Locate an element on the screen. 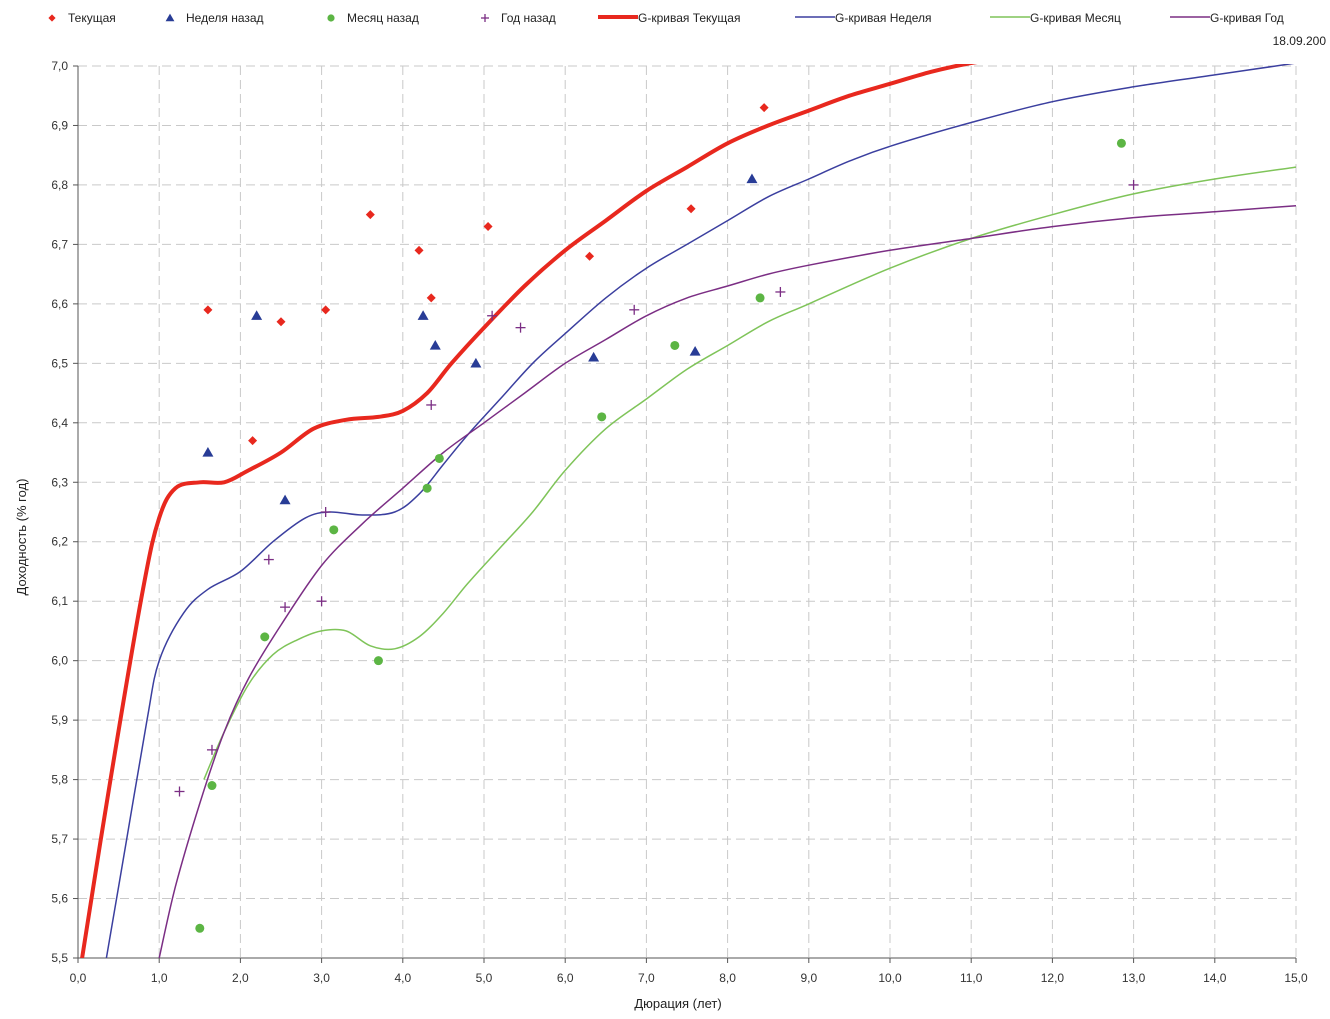  y-axis-title: Доходность (% год) is located at coordinates (21, 537).